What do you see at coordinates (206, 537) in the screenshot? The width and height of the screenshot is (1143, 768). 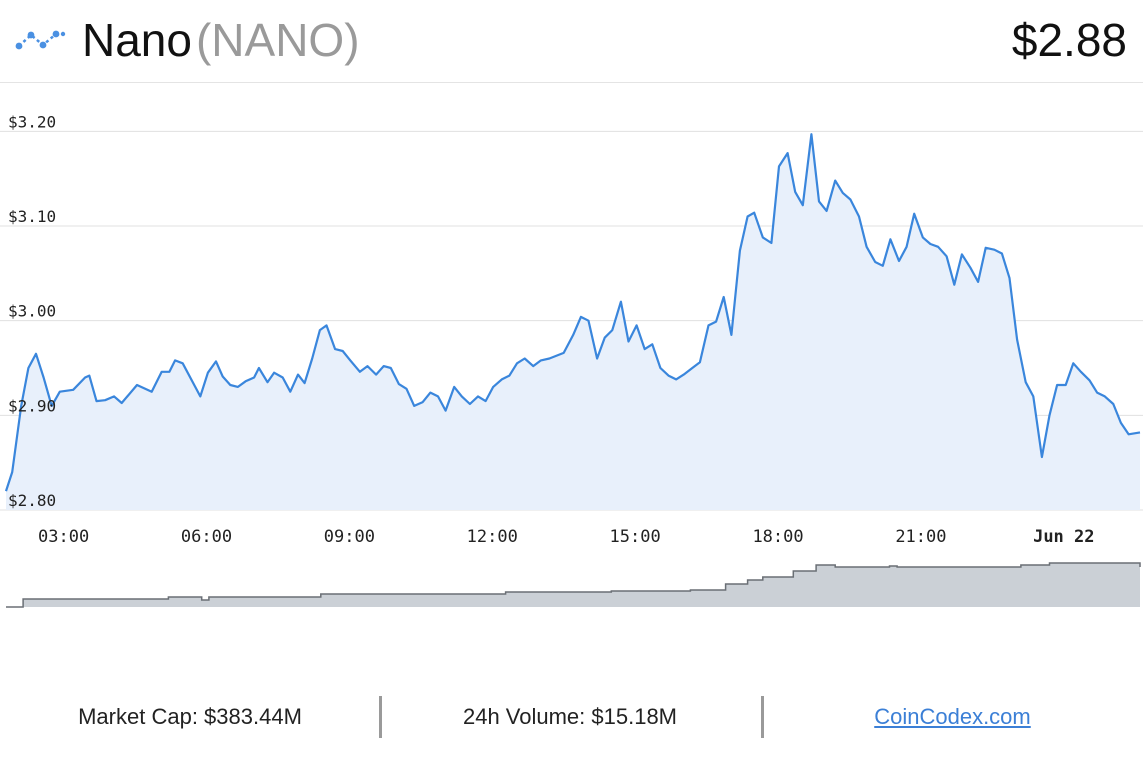 I see `x-tick-label: 06:00` at bounding box center [206, 537].